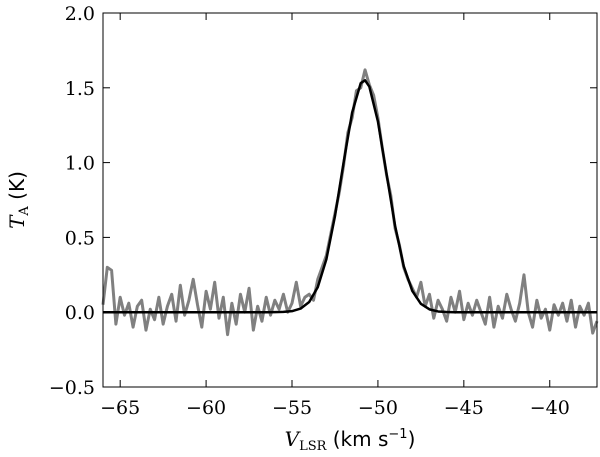  I want to click on x-label-main: V, so click(293, 439).